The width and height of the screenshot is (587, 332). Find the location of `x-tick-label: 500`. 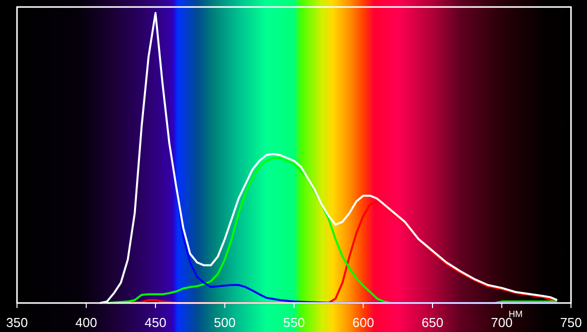

x-tick-label: 500 is located at coordinates (225, 322).